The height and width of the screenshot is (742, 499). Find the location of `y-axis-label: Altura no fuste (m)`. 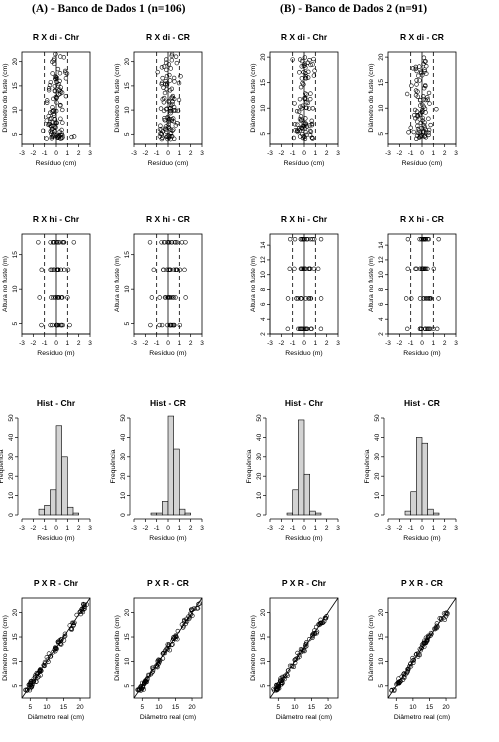

y-axis-label: Altura no fuste (m) is located at coordinates (253, 284).